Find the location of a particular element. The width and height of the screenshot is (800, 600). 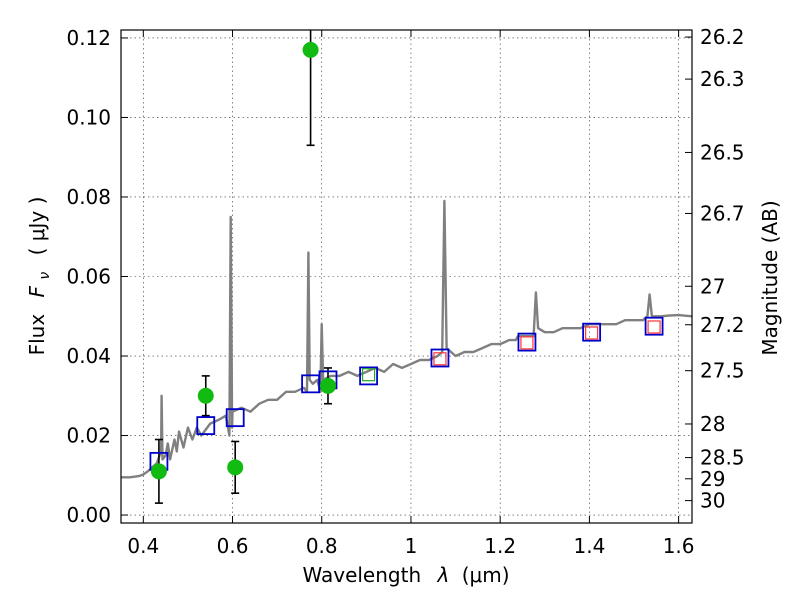

y2-tick-label: 27.2 is located at coordinates (722, 325).